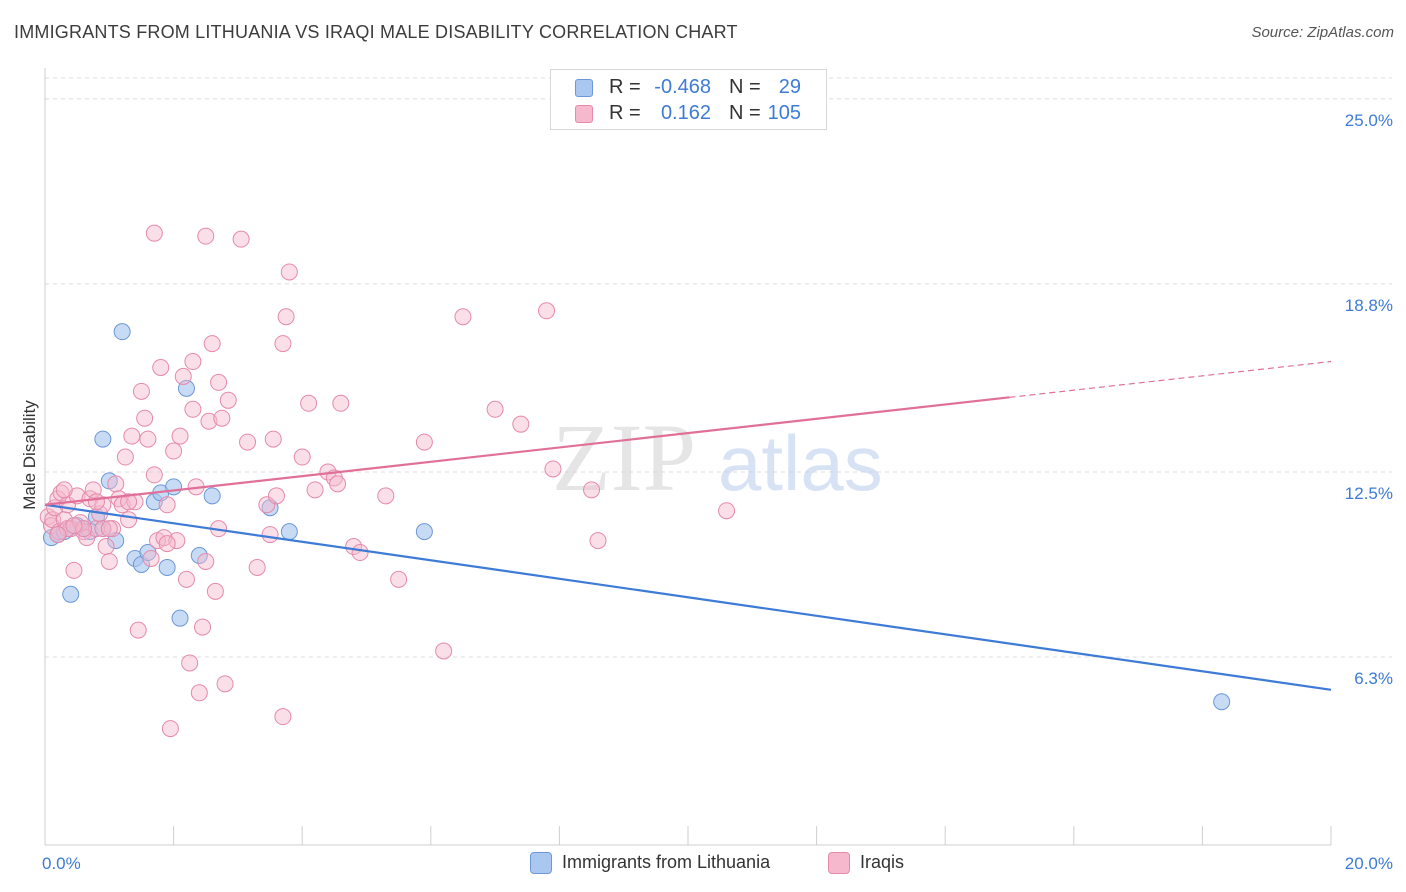  Describe the element at coordinates (1369, 863) in the screenshot. I see `x-tick-label-max: 20.0%` at that location.